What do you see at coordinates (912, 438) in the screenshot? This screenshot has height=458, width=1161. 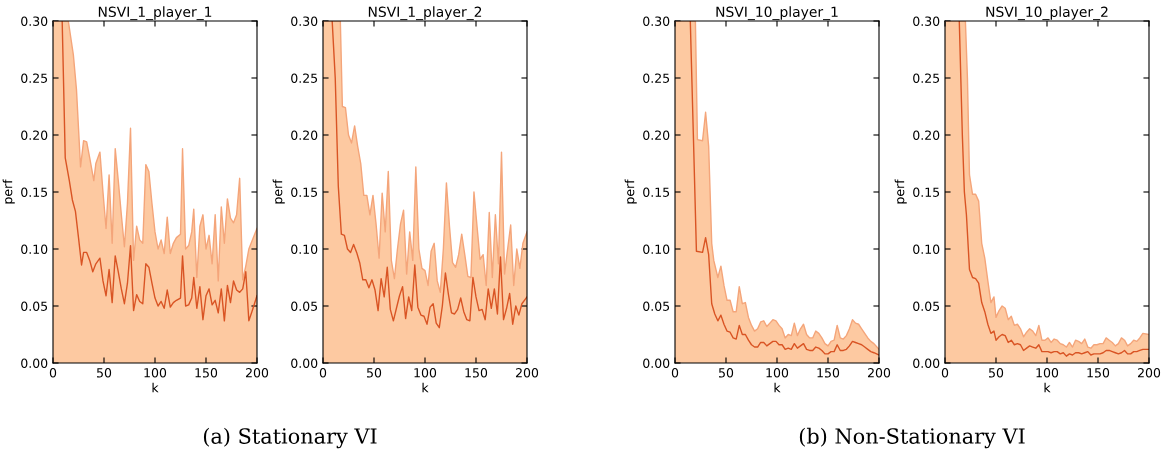 I see `text: (b) Non-Stationary VI` at bounding box center [912, 438].